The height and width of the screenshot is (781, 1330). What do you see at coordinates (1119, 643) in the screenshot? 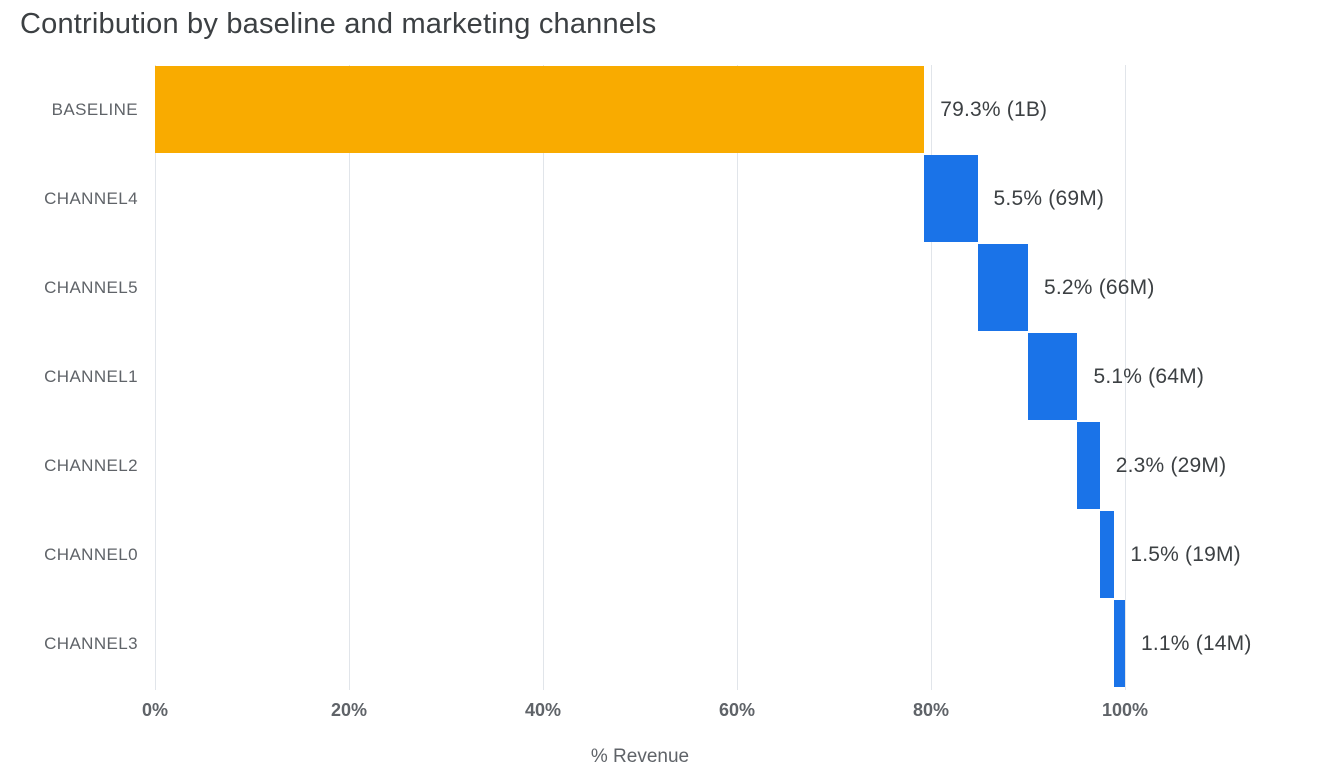
I see `bar-channel3` at bounding box center [1119, 643].